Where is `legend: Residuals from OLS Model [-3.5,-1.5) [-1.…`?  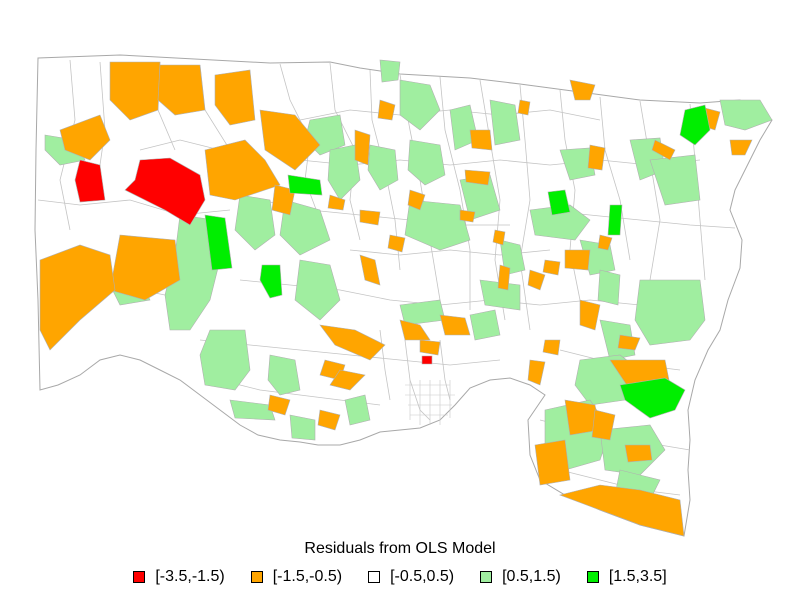 legend: Residuals from OLS Model [-3.5,-1.5) [-1.… is located at coordinates (400, 568).